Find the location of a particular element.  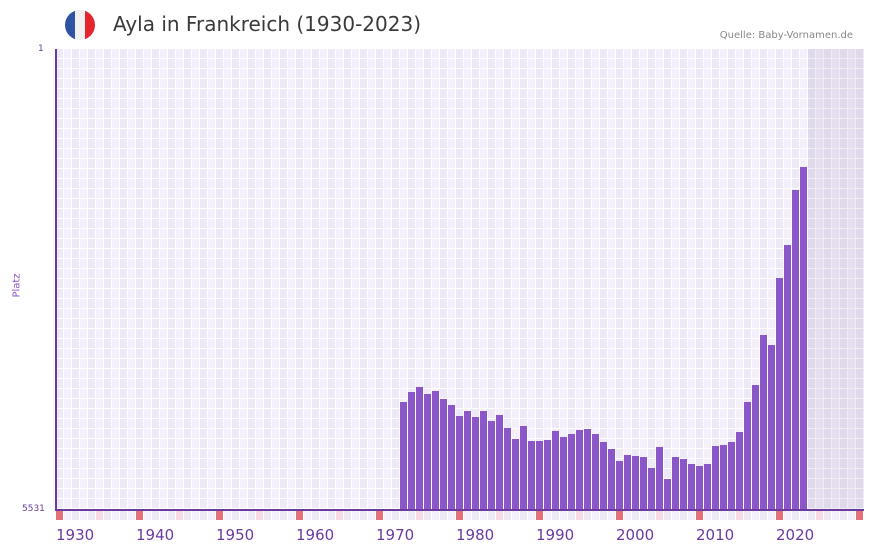

source-credit: Quelle: Baby-Vornamen.de is located at coordinates (786, 35).